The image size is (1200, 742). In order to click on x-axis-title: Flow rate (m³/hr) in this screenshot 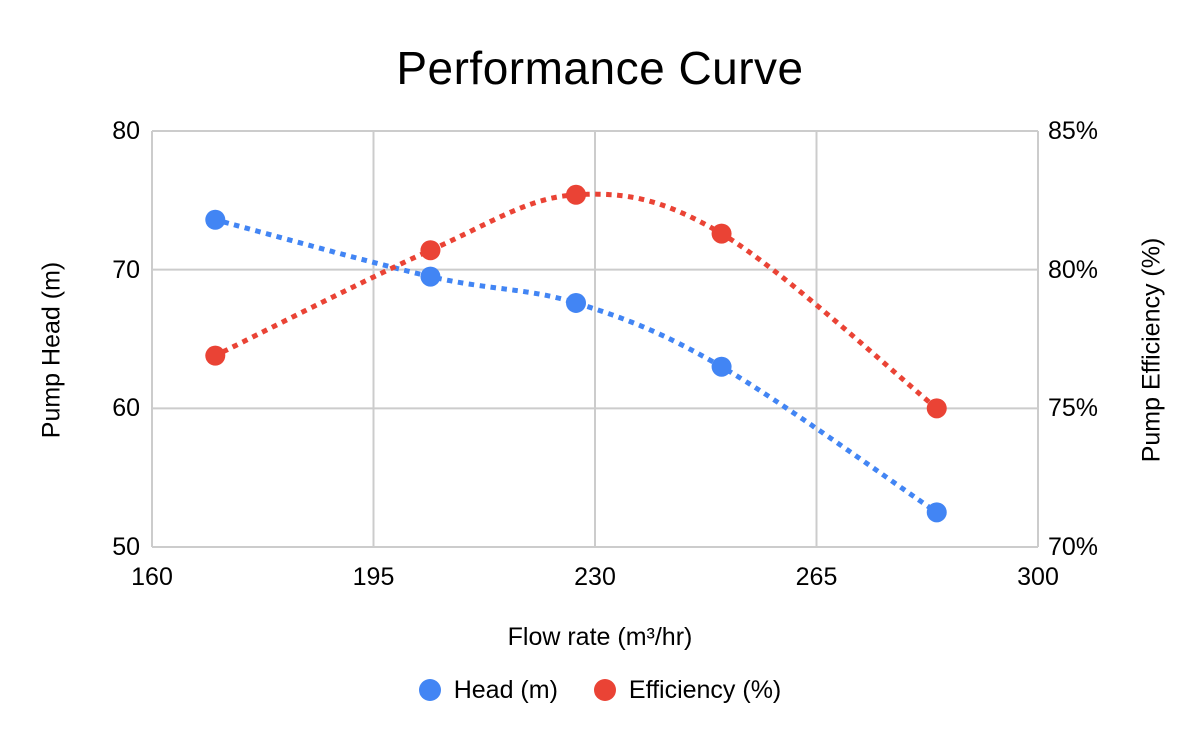, I will do `click(600, 637)`.